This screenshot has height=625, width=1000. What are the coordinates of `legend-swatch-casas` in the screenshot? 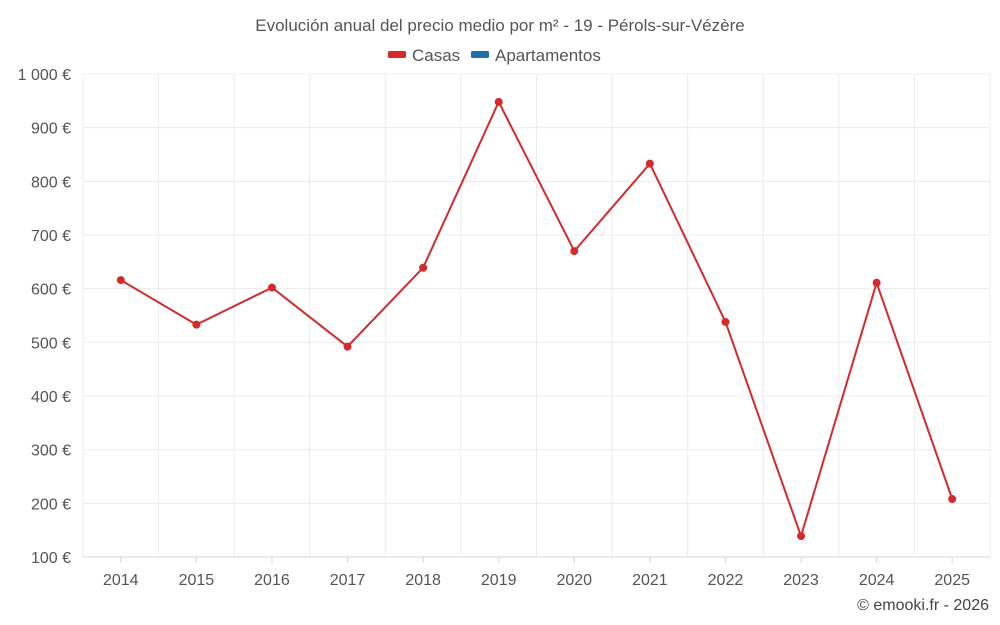 It's located at (397, 54).